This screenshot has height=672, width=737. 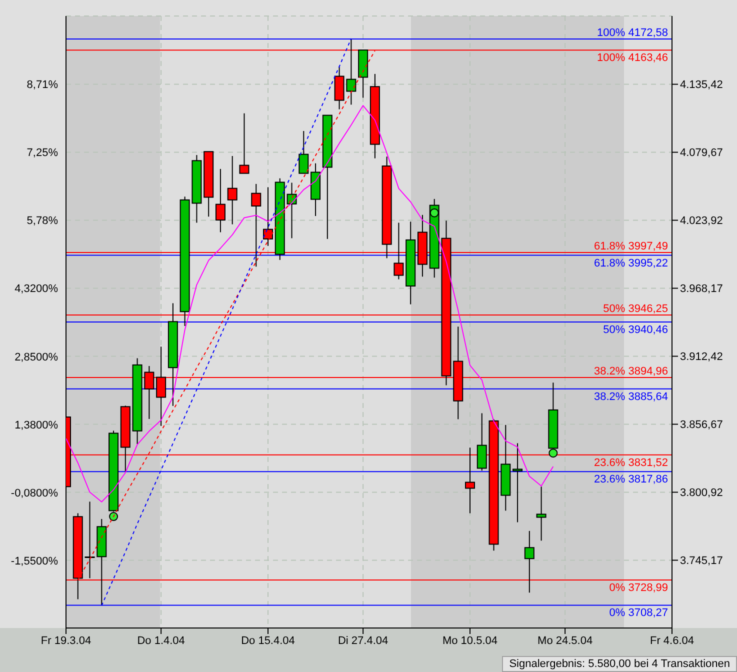 What do you see at coordinates (34, 493) in the screenshot?
I see `y-tick-label: -0,0800%` at bounding box center [34, 493].